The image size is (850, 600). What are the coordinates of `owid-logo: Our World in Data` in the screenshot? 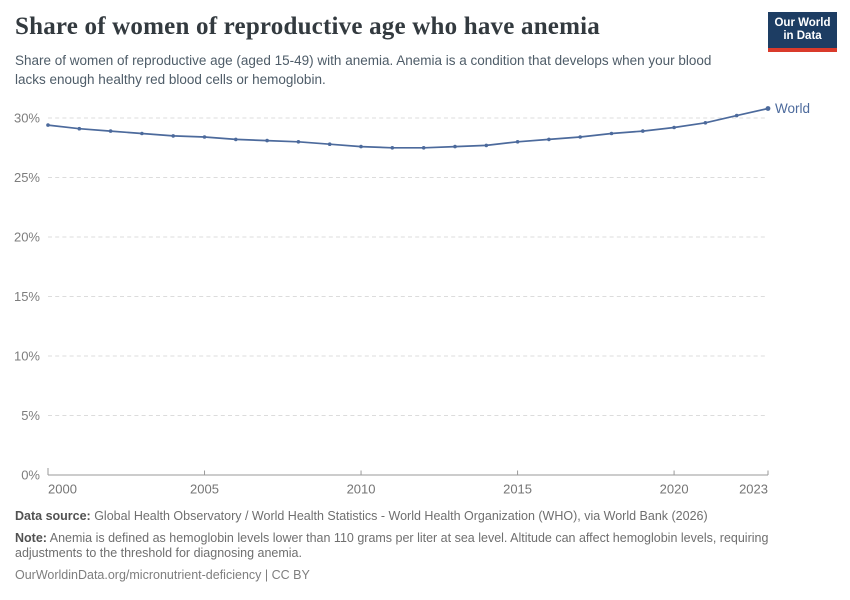 It's located at (802, 32).